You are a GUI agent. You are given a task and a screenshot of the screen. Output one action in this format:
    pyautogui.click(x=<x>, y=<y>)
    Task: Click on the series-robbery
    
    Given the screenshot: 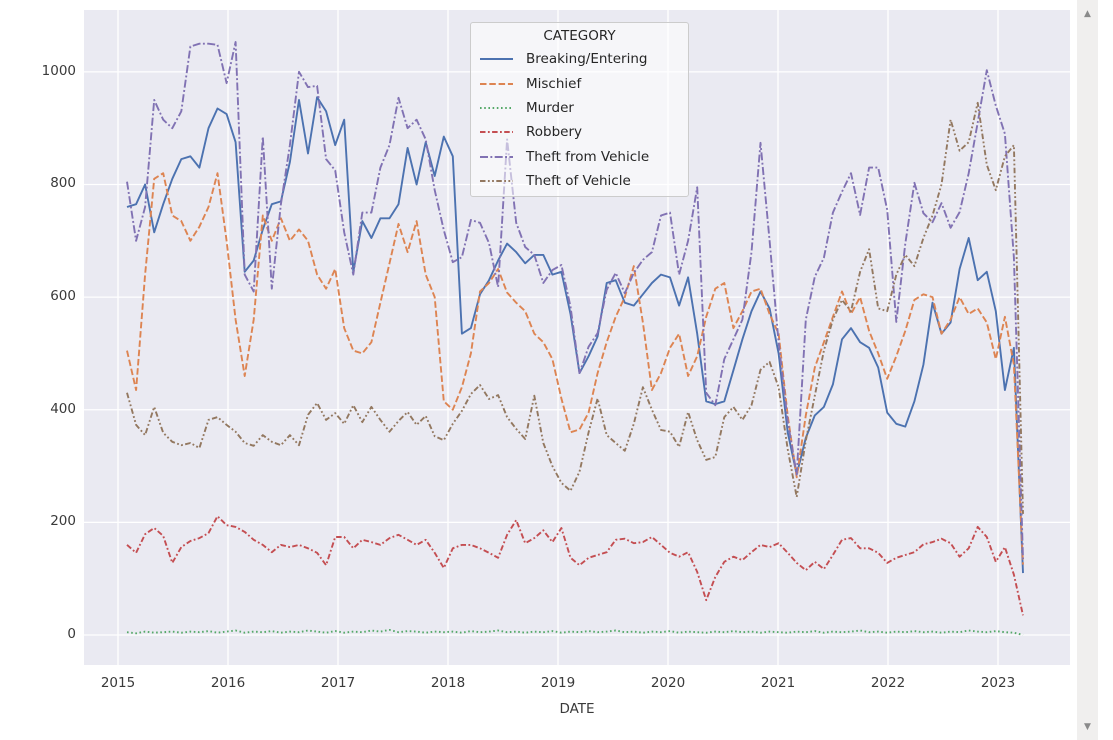 What is the action you would take?
    pyautogui.click(x=575, y=565)
    